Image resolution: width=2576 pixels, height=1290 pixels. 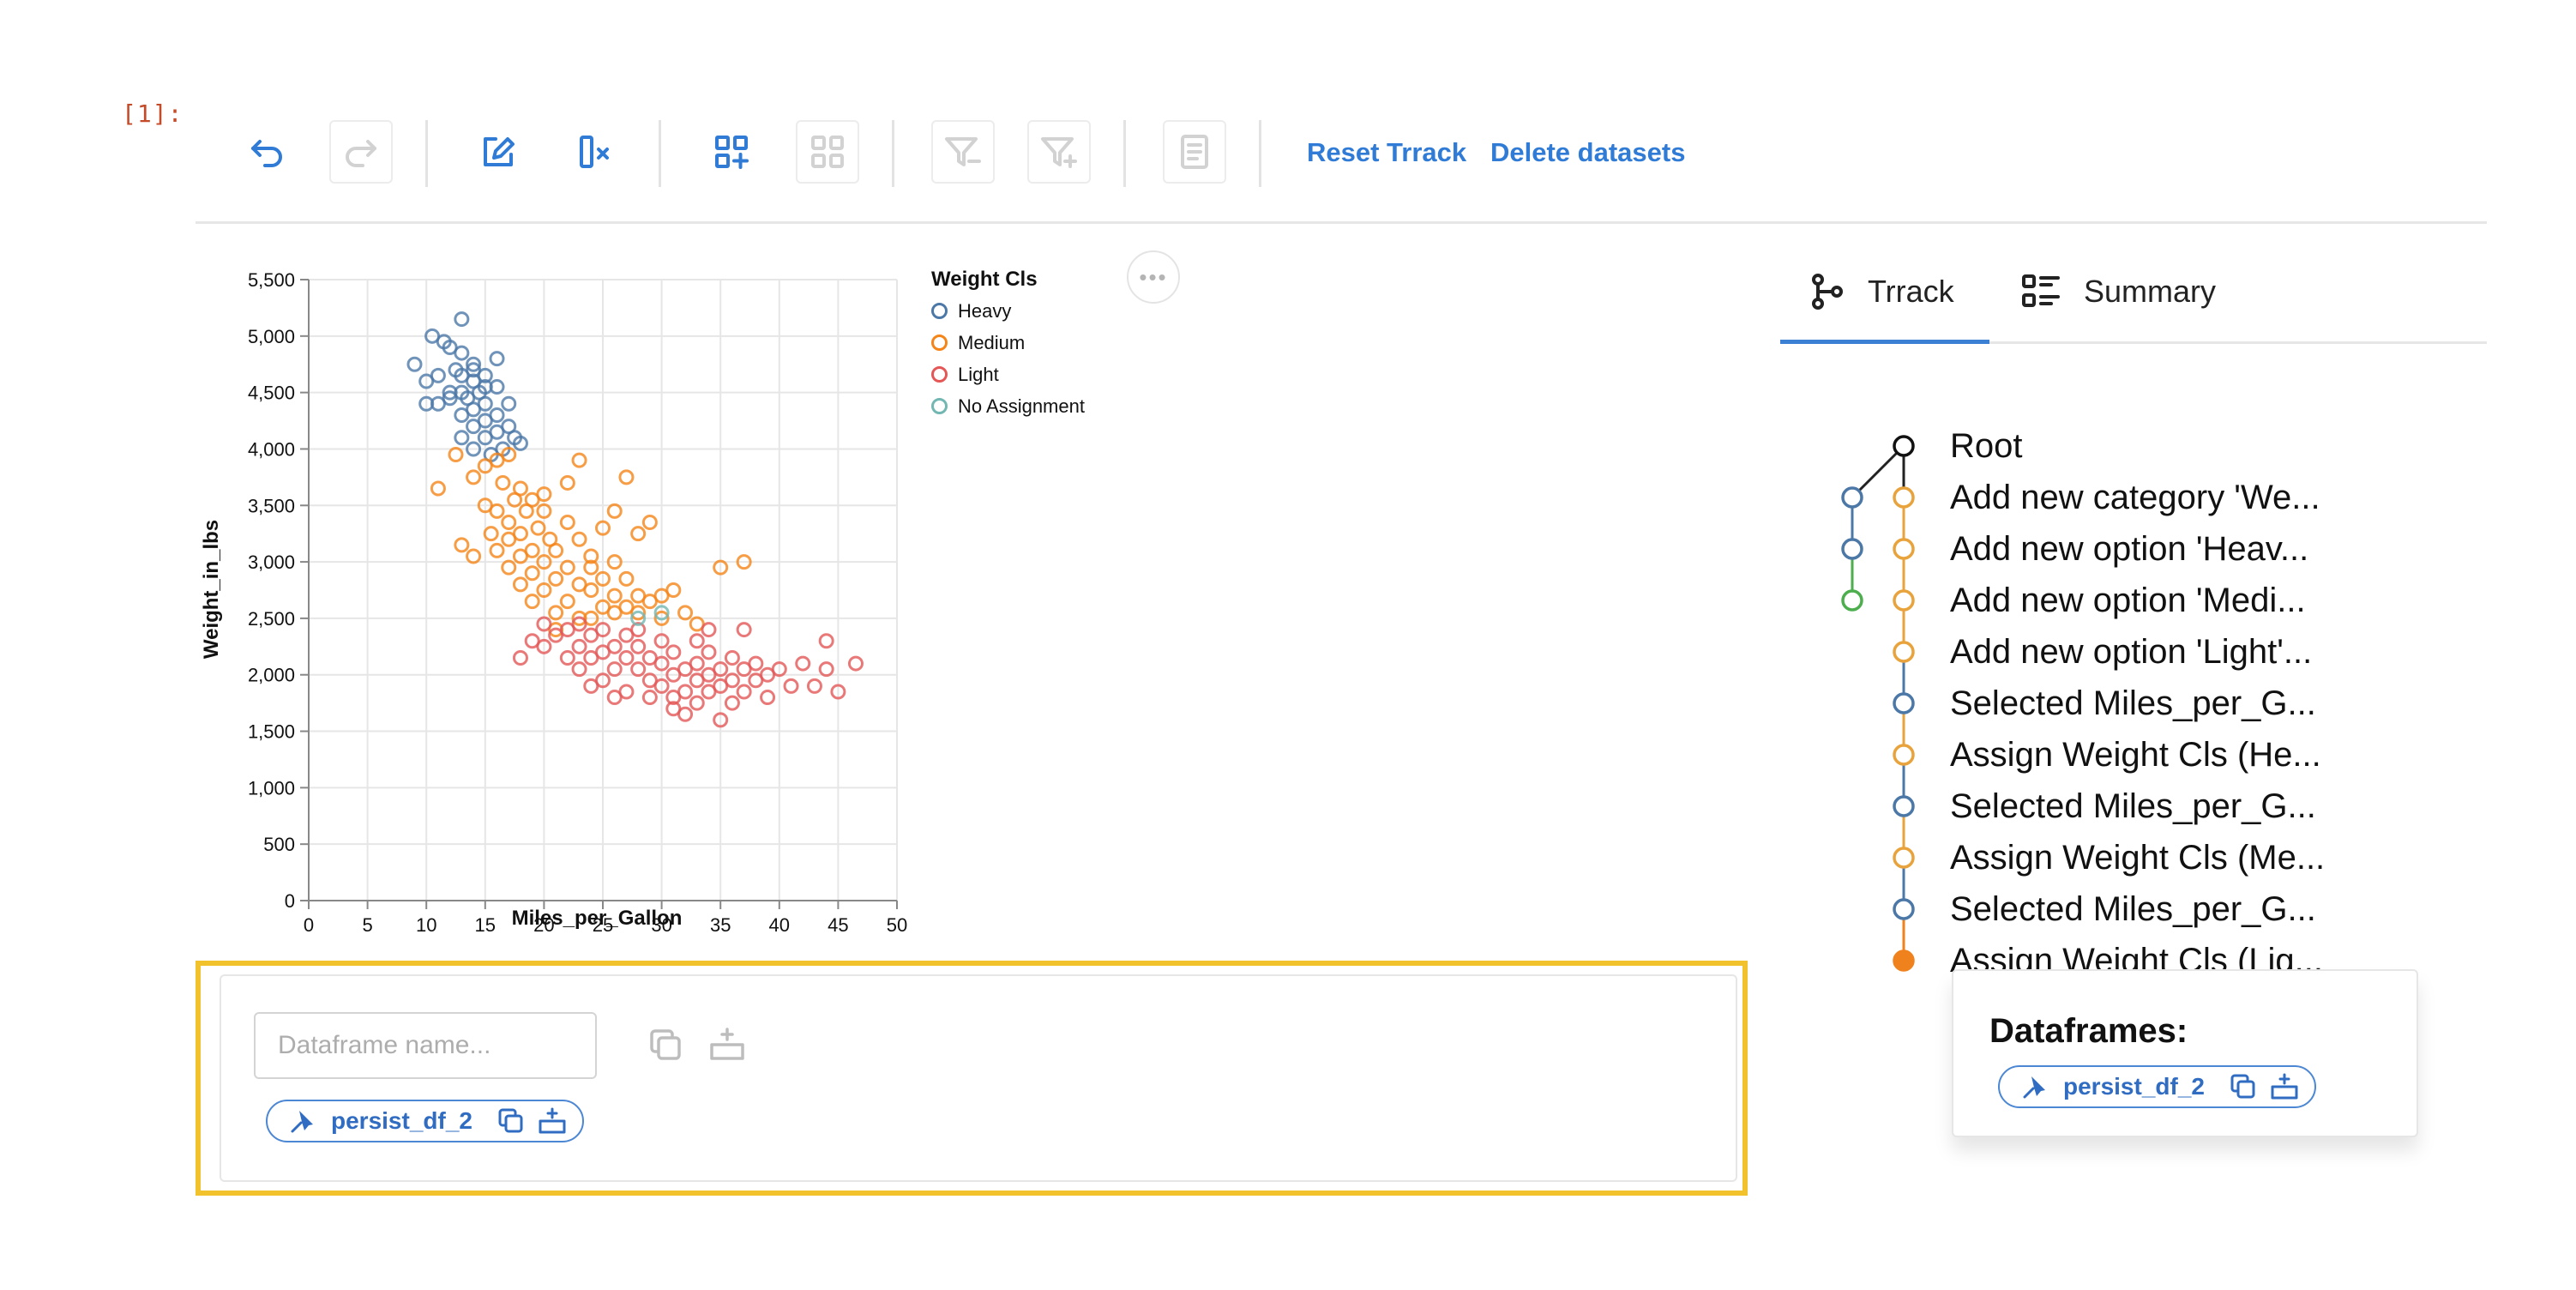 I want to click on copy-icon, so click(x=2243, y=1086).